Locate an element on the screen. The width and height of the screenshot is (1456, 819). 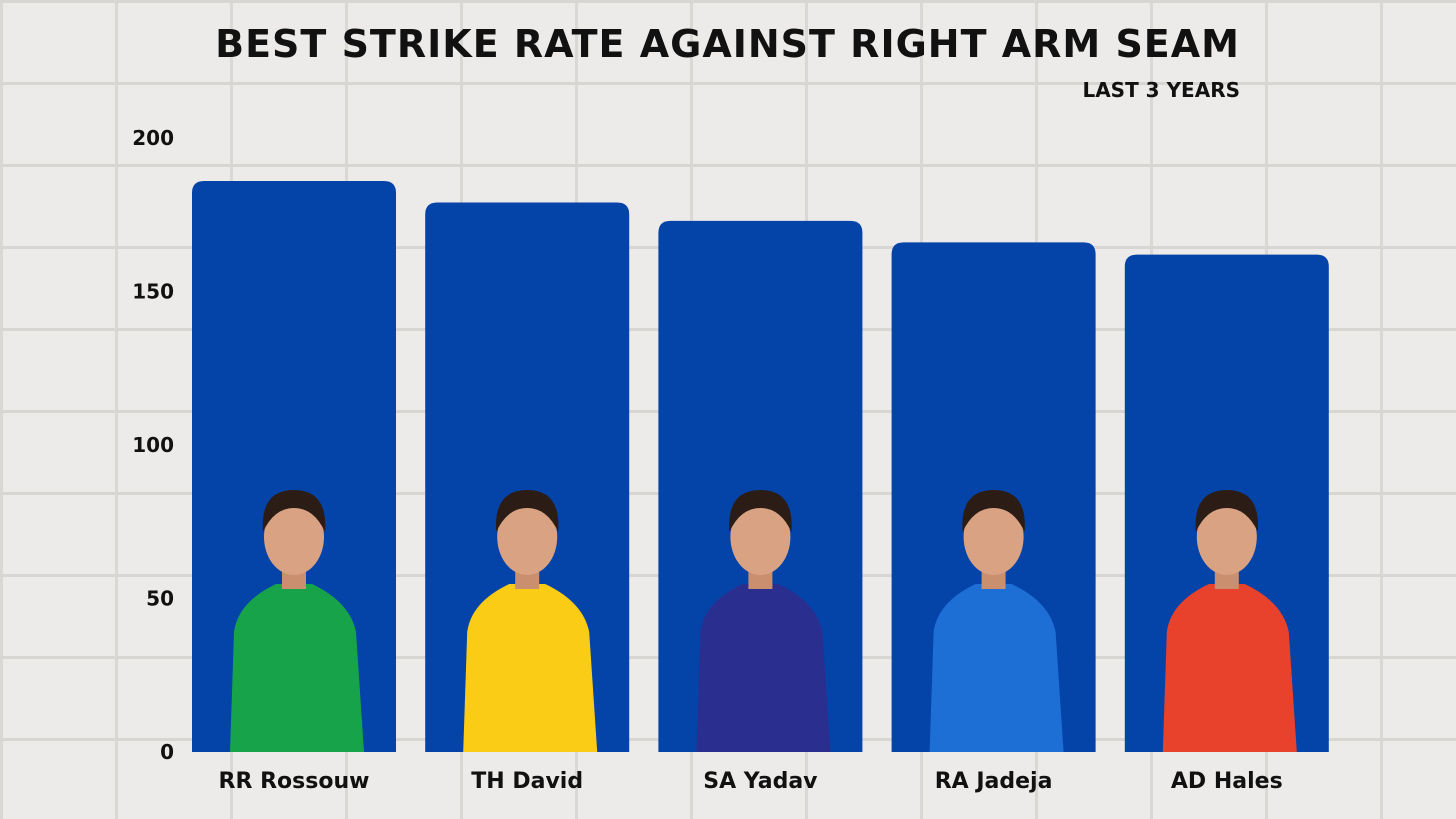
y-tick-label: 100 is located at coordinates (153, 445).